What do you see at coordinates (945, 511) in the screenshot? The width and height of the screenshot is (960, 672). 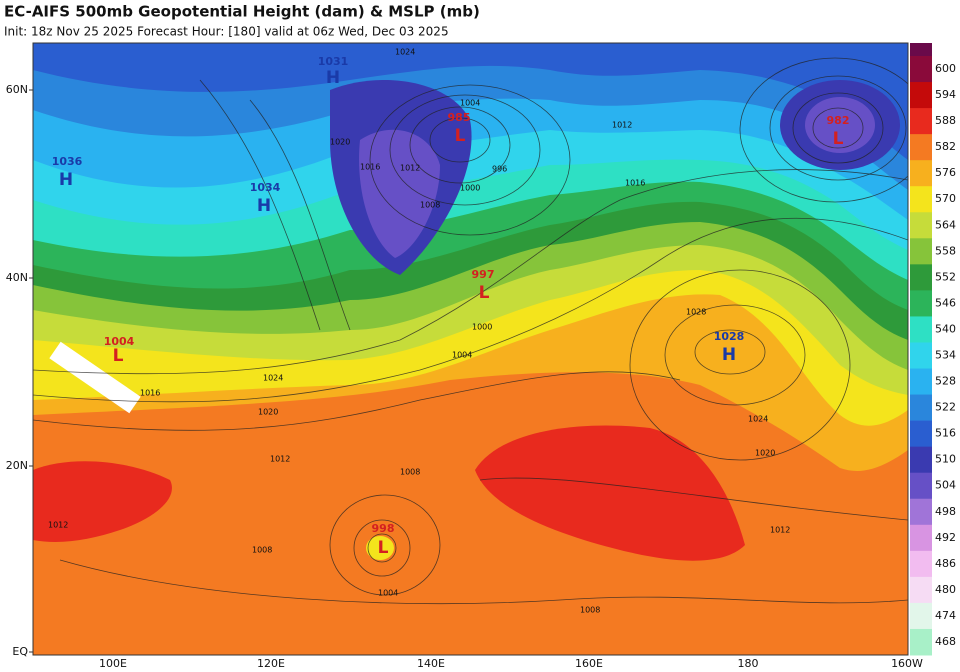 I see `colorbar-label: 498` at bounding box center [945, 511].